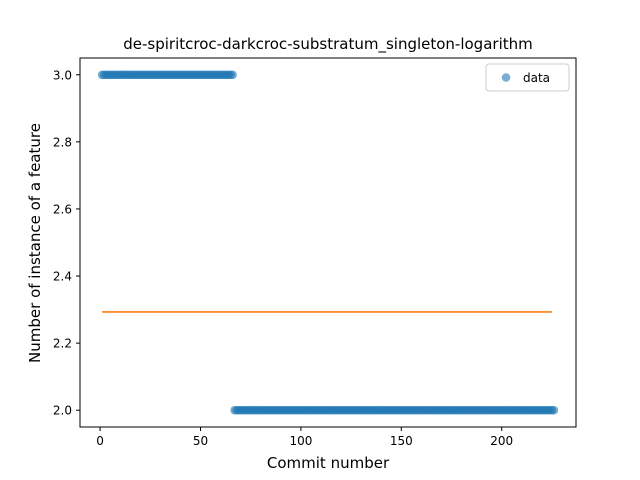 The height and width of the screenshot is (480, 640). I want to click on x-tick-label: 100, so click(300, 441).